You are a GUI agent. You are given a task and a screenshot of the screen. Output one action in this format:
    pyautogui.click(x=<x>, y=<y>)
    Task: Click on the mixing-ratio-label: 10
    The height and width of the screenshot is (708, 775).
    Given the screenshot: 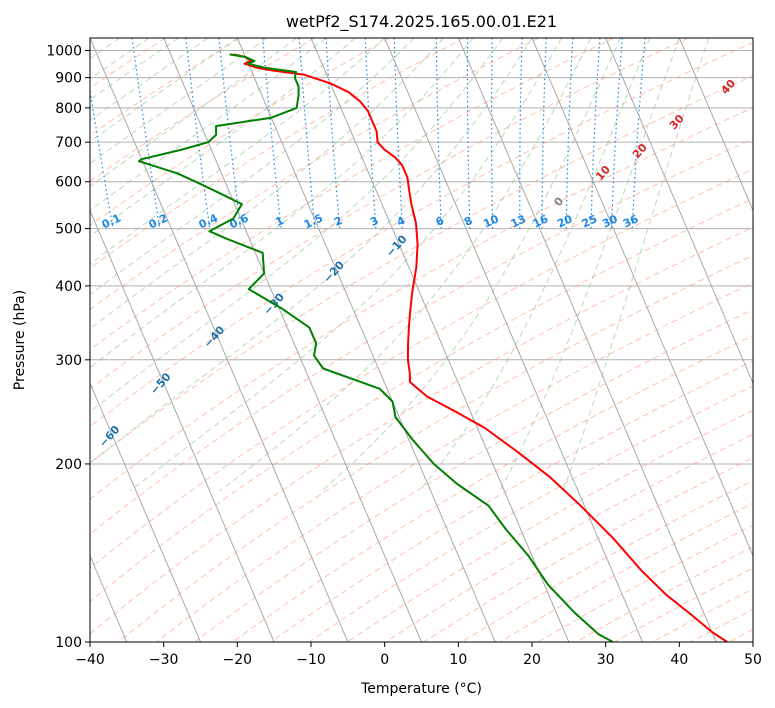 What is the action you would take?
    pyautogui.click(x=491, y=221)
    